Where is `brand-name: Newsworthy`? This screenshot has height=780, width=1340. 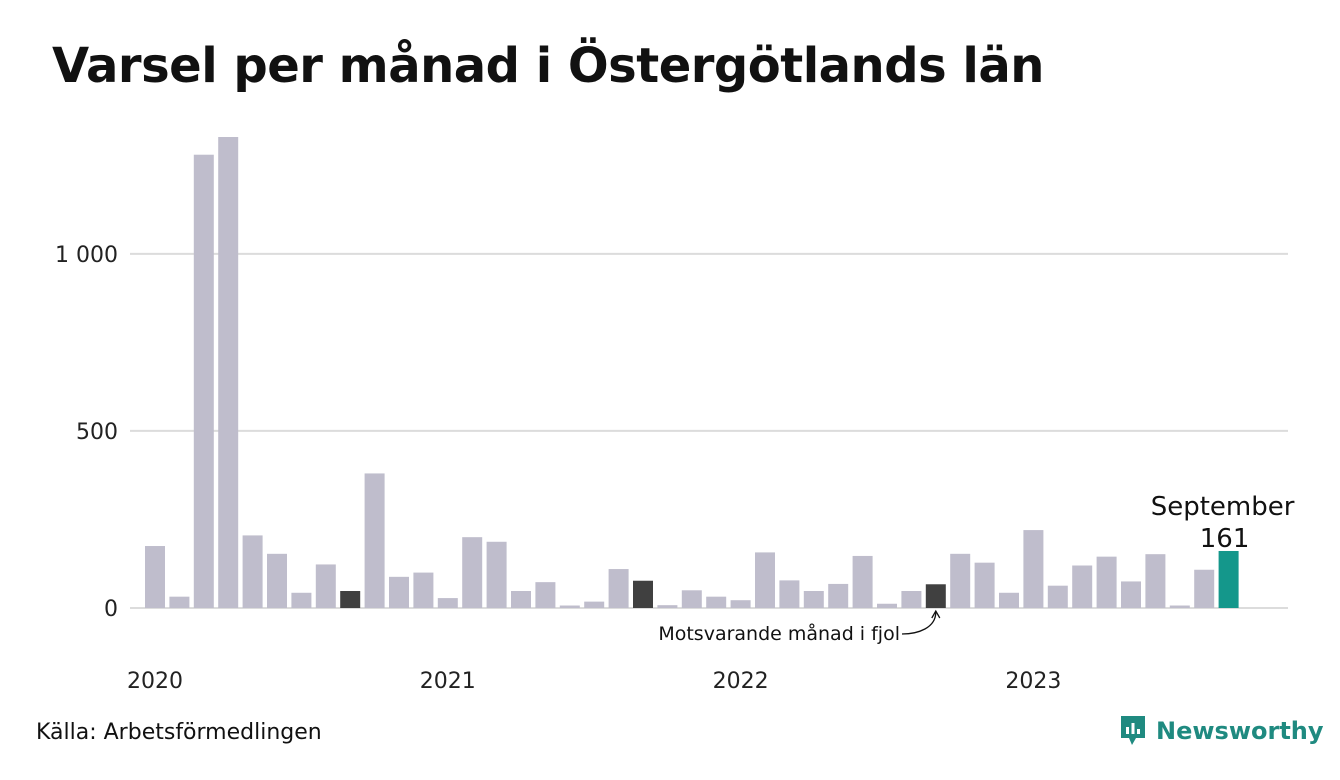
brand-name: Newsworthy is located at coordinates (1240, 731).